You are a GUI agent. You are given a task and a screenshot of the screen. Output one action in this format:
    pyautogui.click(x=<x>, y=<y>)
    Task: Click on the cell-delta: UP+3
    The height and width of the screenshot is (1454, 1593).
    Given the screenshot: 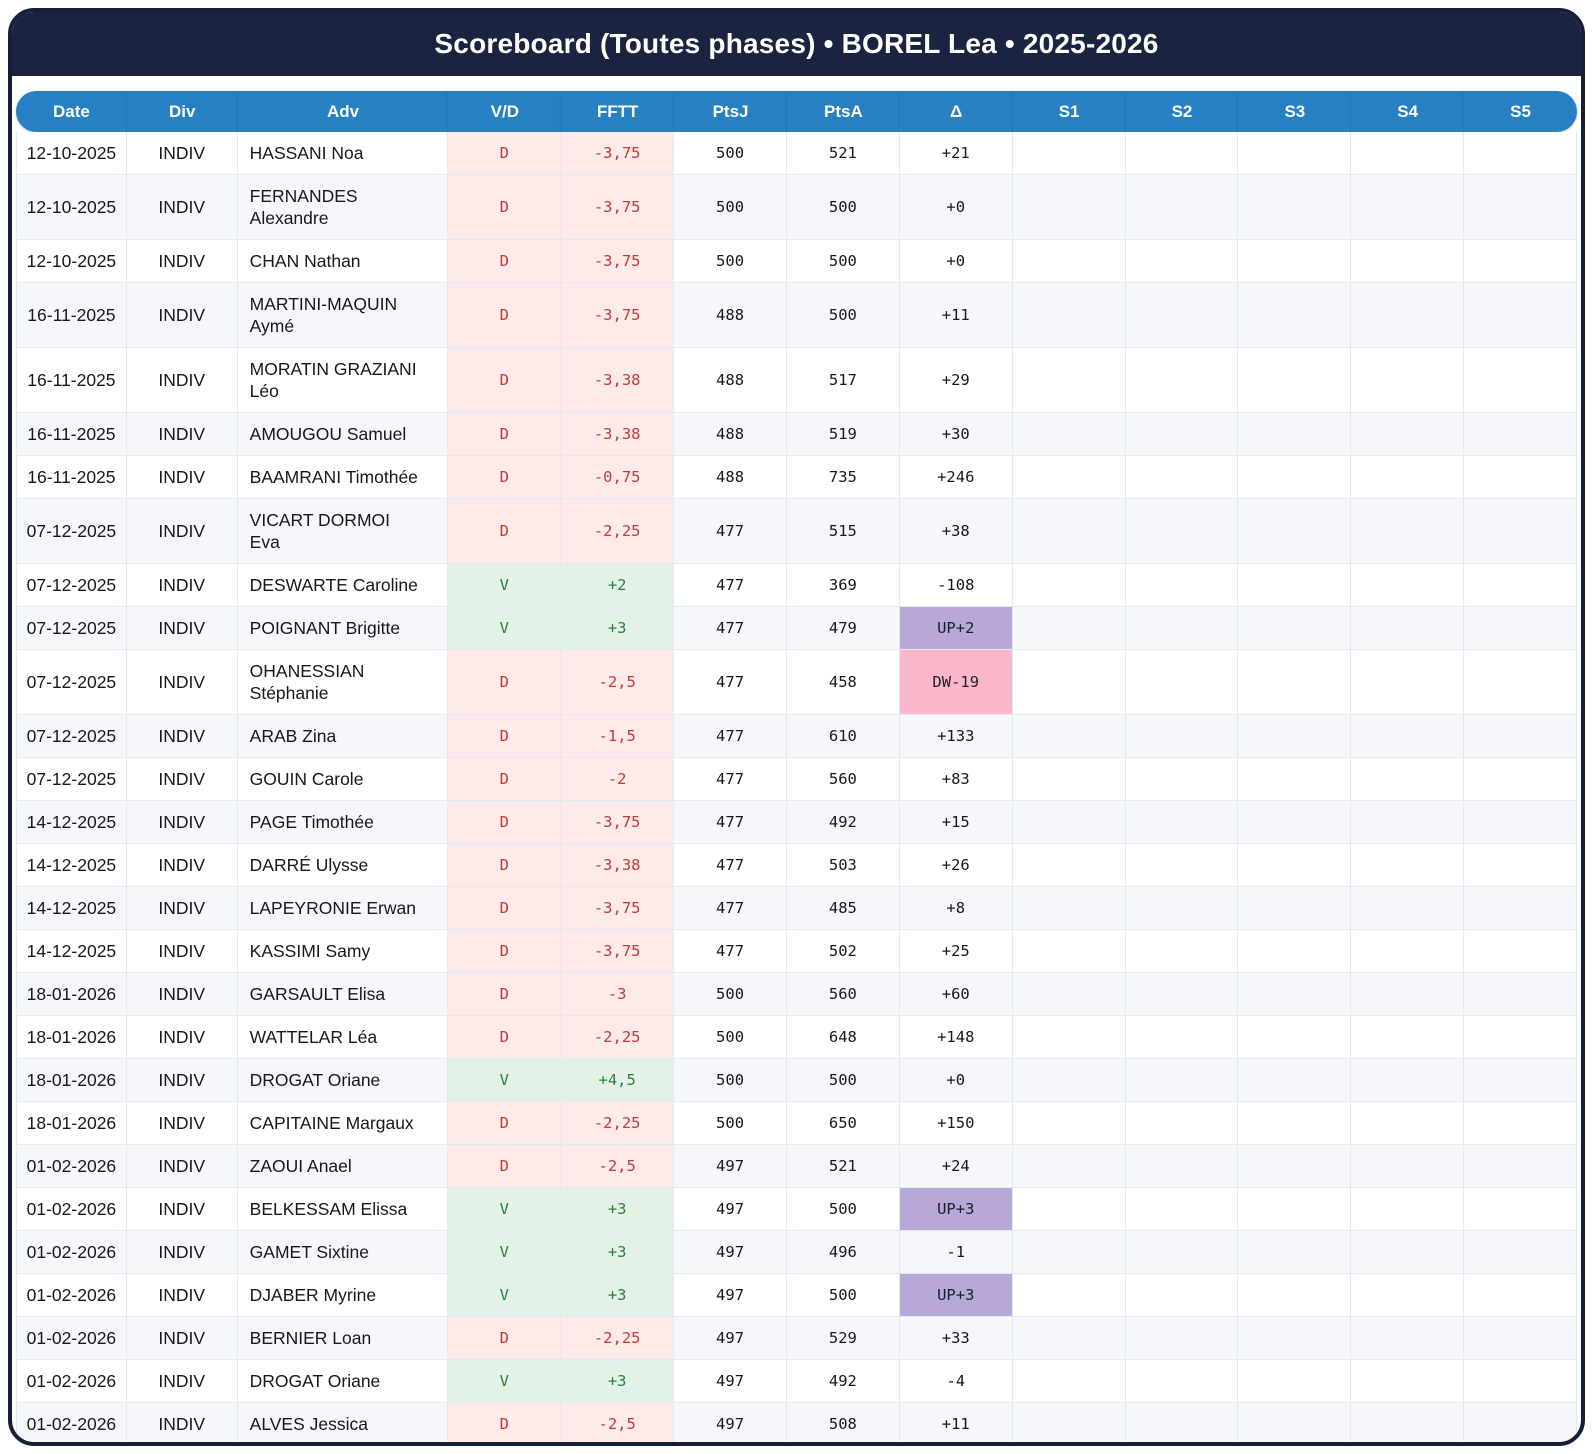 What is the action you would take?
    pyautogui.click(x=956, y=1295)
    